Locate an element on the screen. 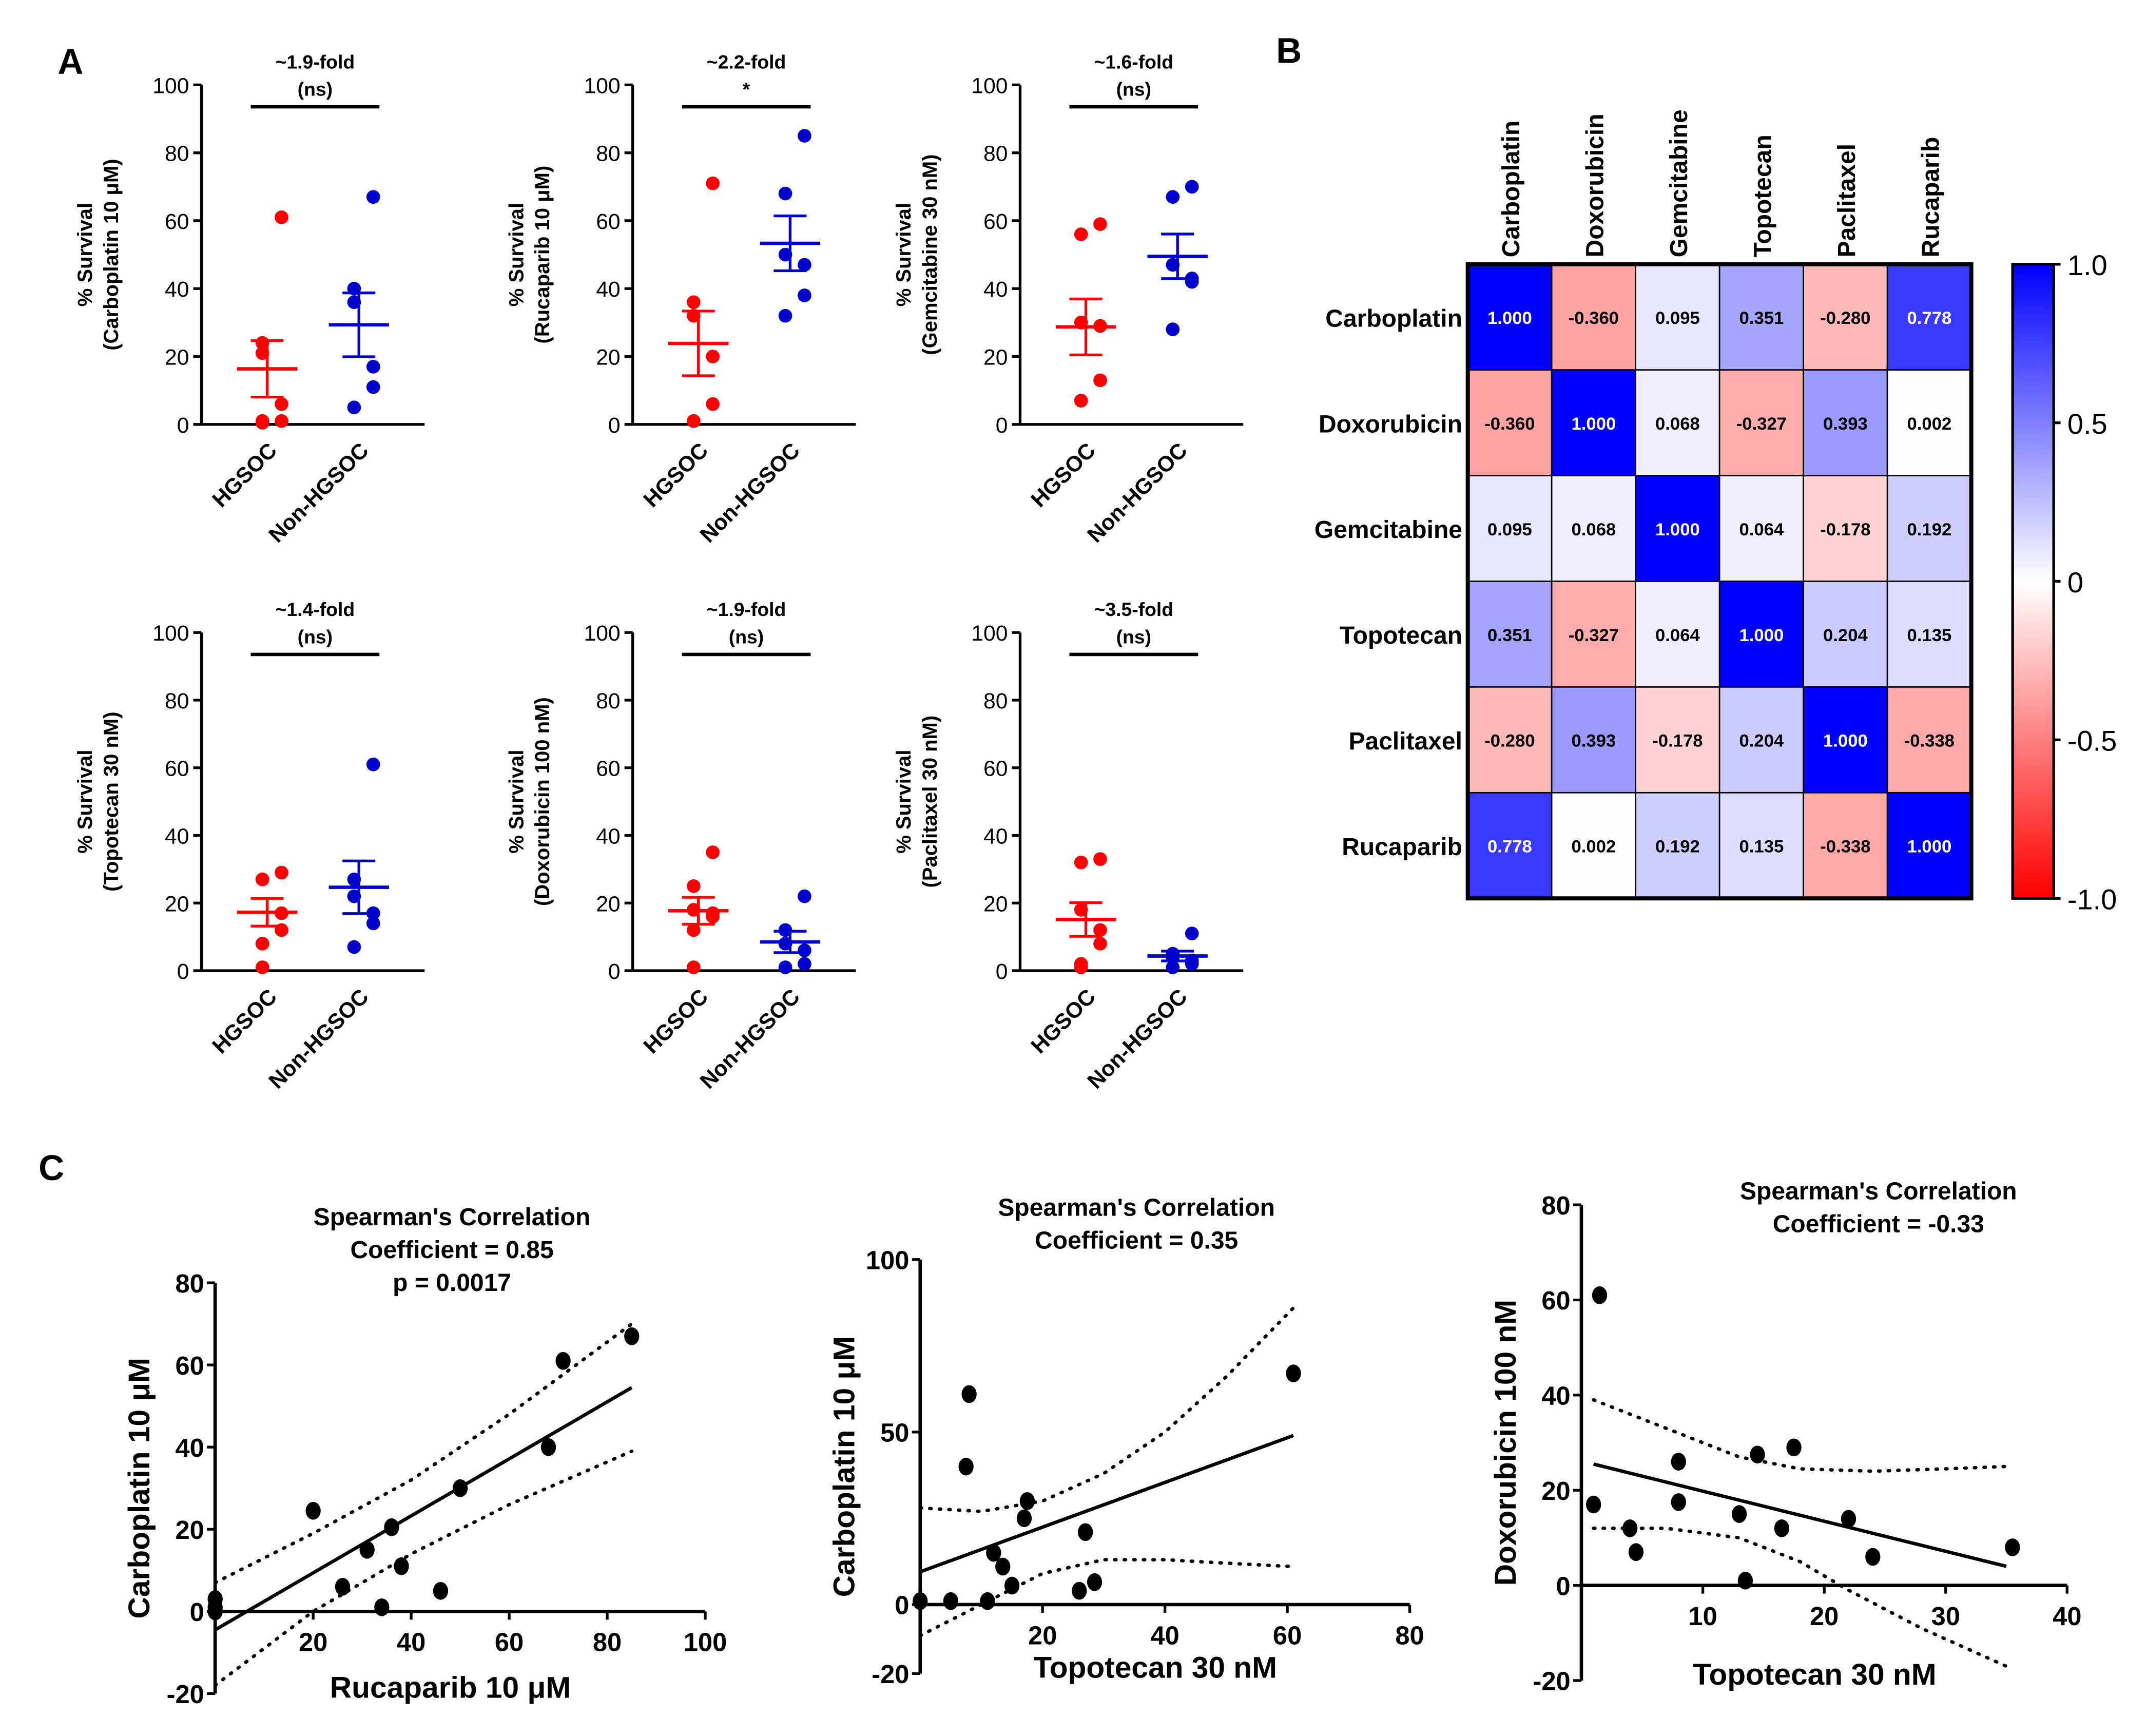 The image size is (2147, 1736). colorbar-label: 0.5 is located at coordinates (2087, 424).